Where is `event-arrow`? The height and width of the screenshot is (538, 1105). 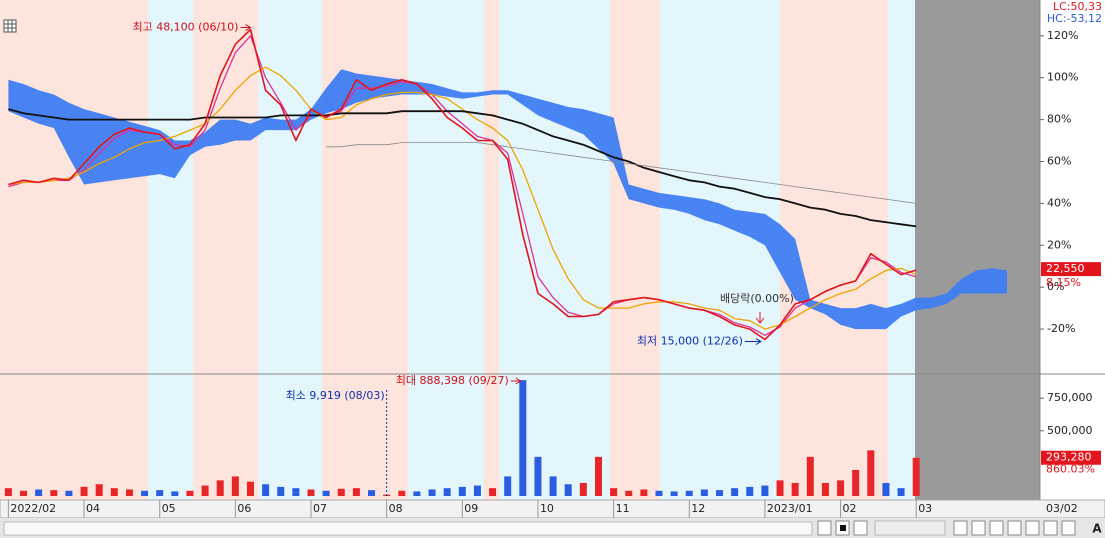 event-arrow is located at coordinates (760, 318).